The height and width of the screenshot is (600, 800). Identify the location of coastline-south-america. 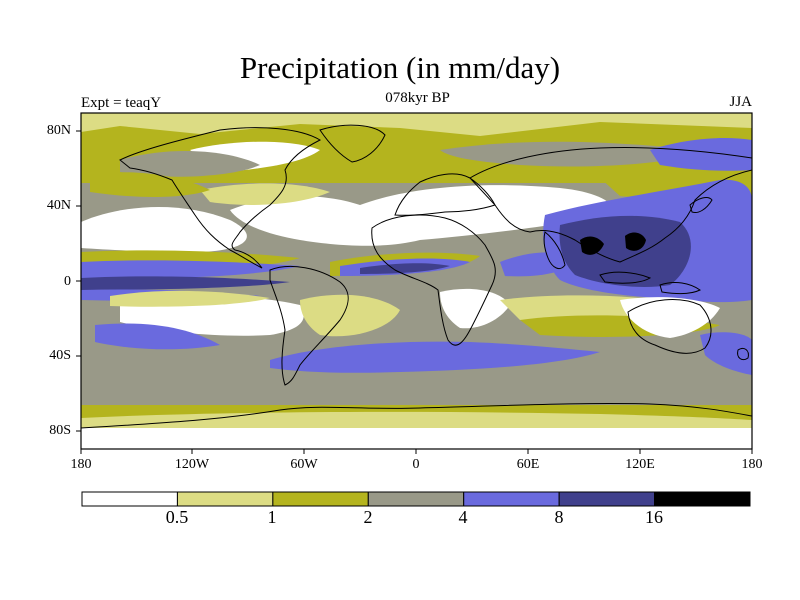
(309, 325).